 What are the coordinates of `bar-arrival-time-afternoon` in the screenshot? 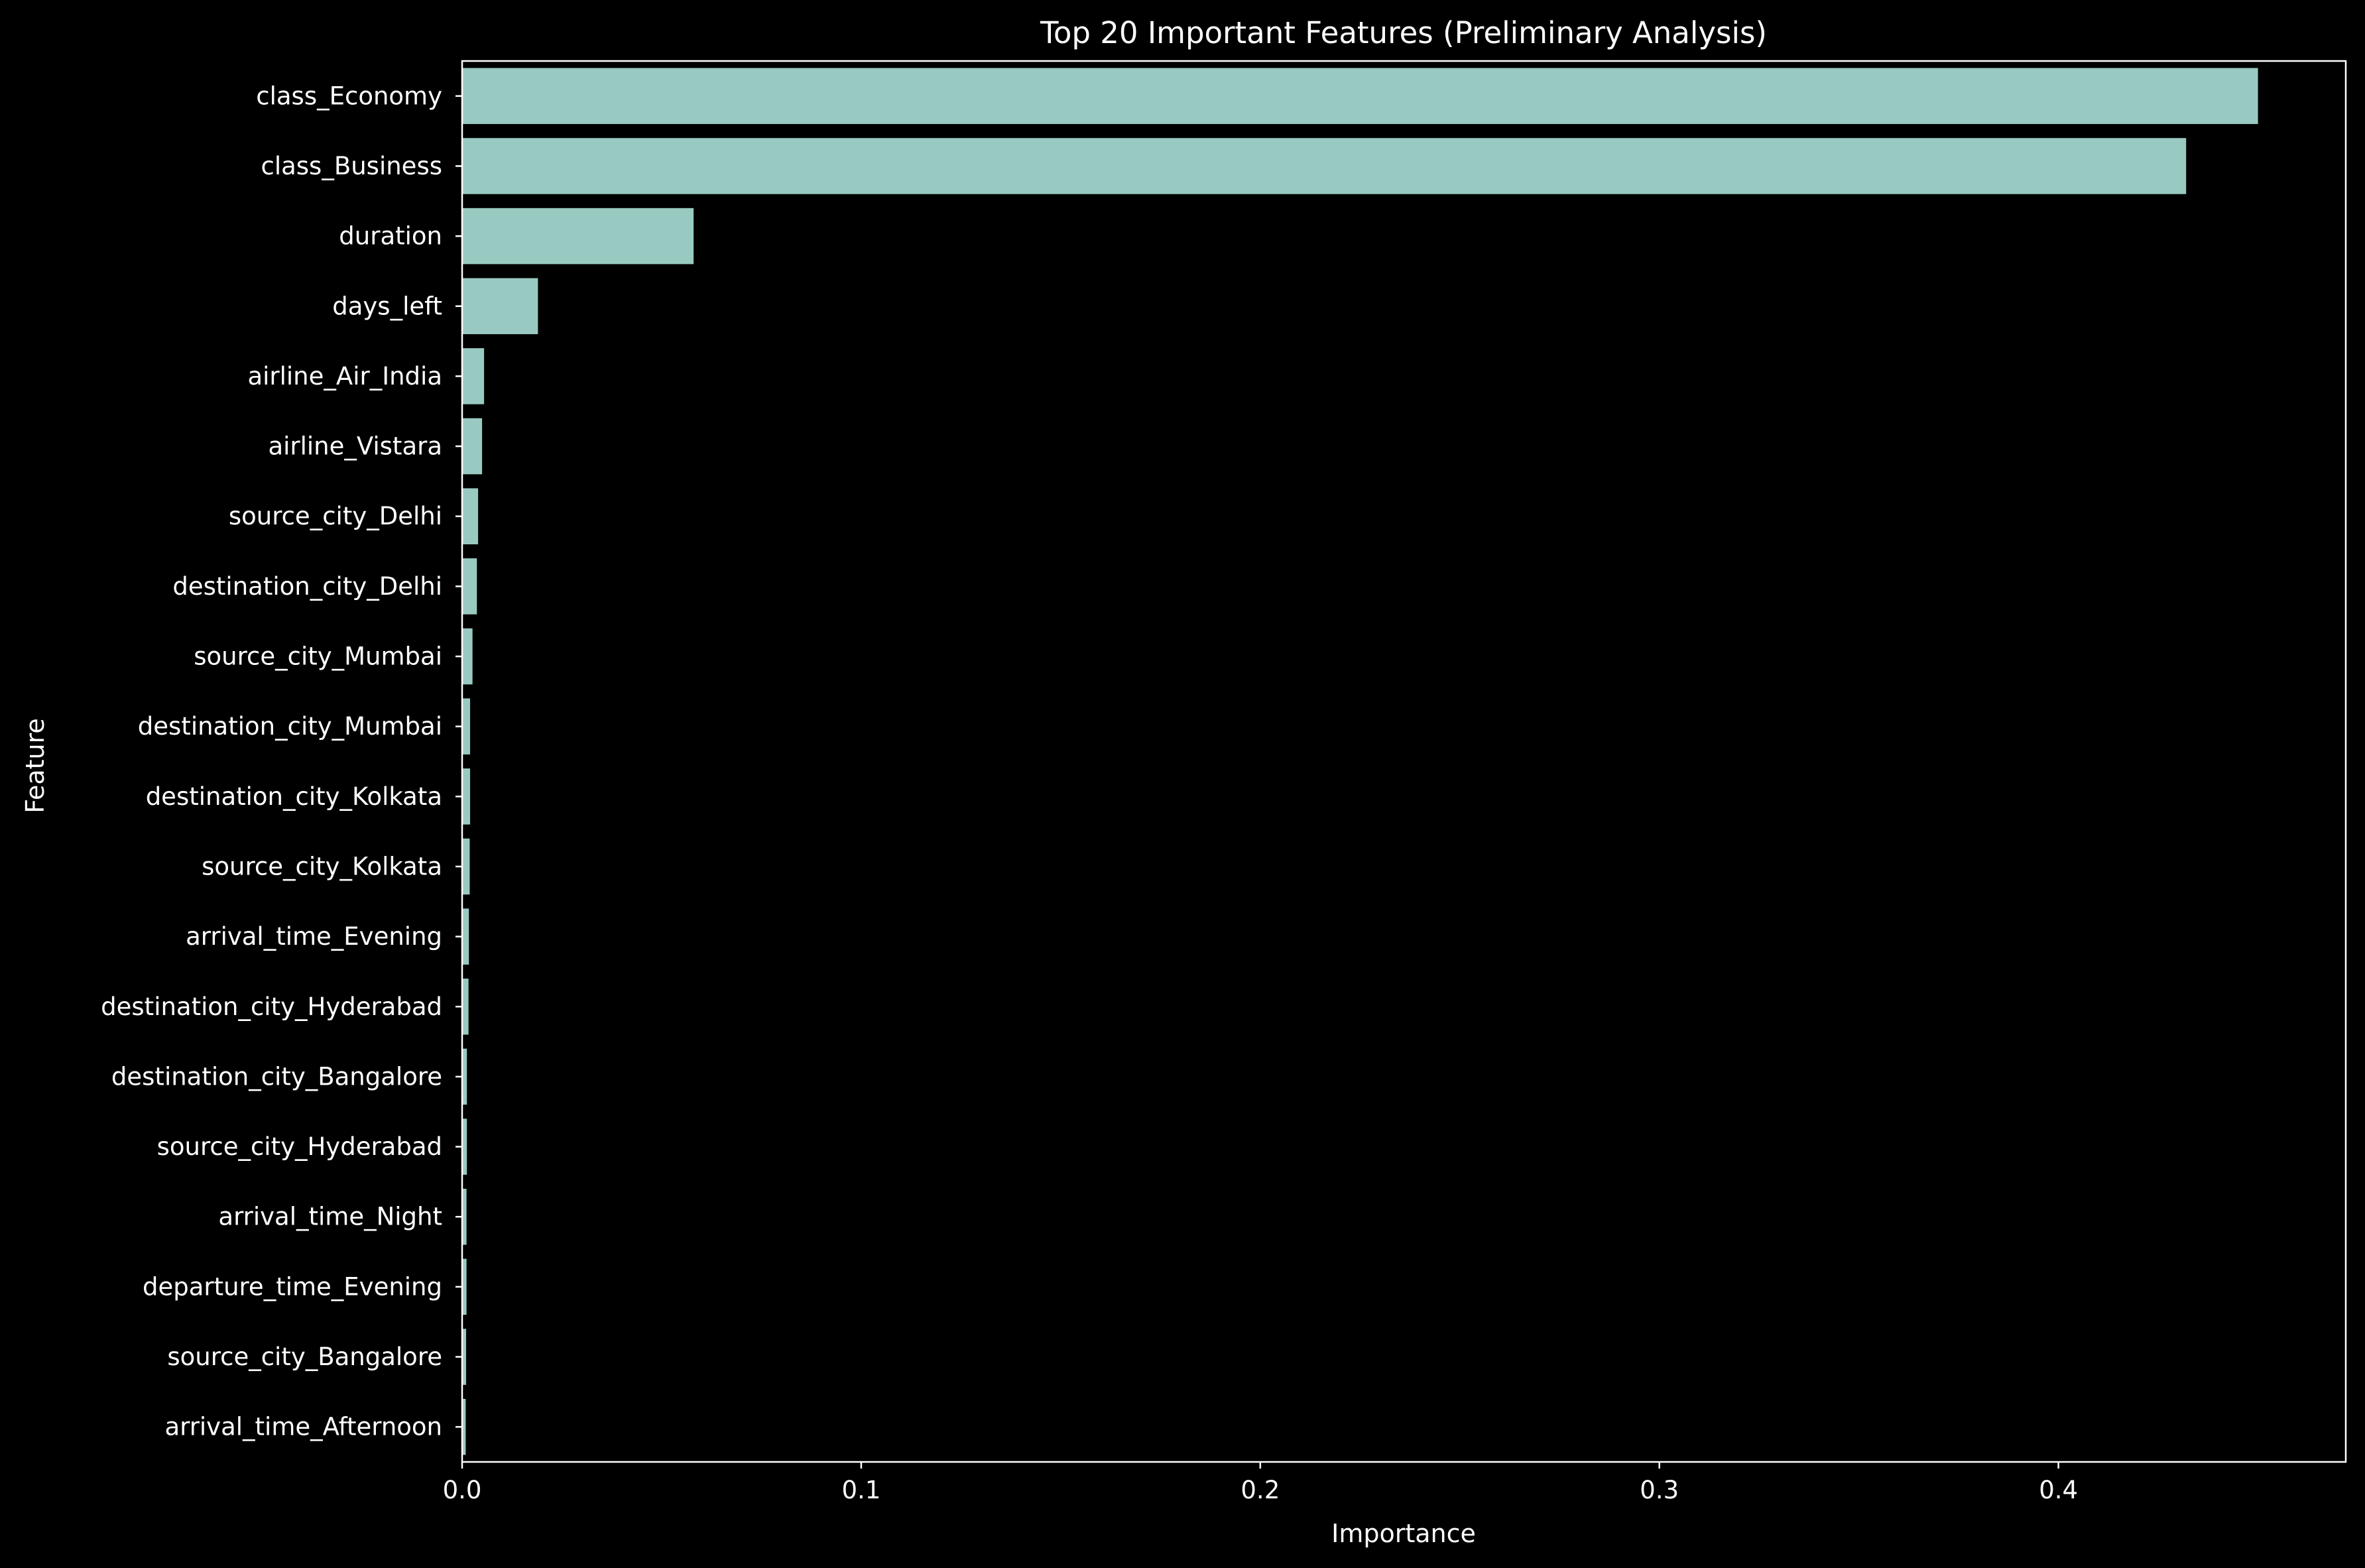 It's located at (464, 1426).